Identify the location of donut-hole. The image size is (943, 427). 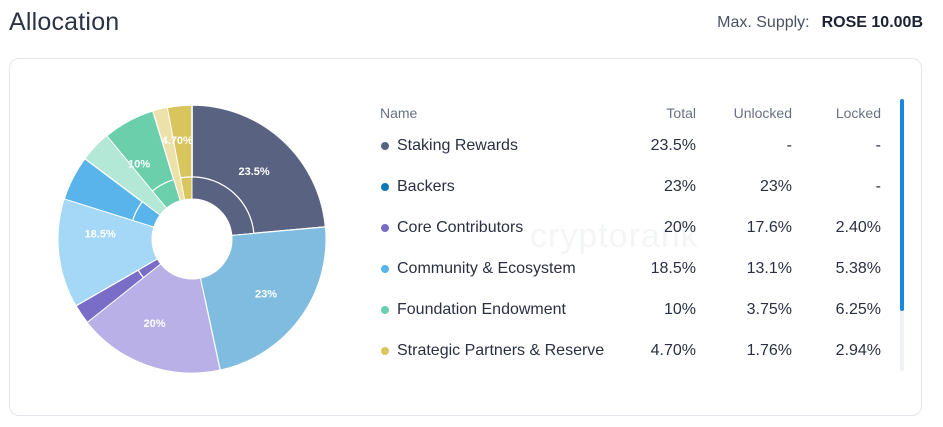
(192, 239).